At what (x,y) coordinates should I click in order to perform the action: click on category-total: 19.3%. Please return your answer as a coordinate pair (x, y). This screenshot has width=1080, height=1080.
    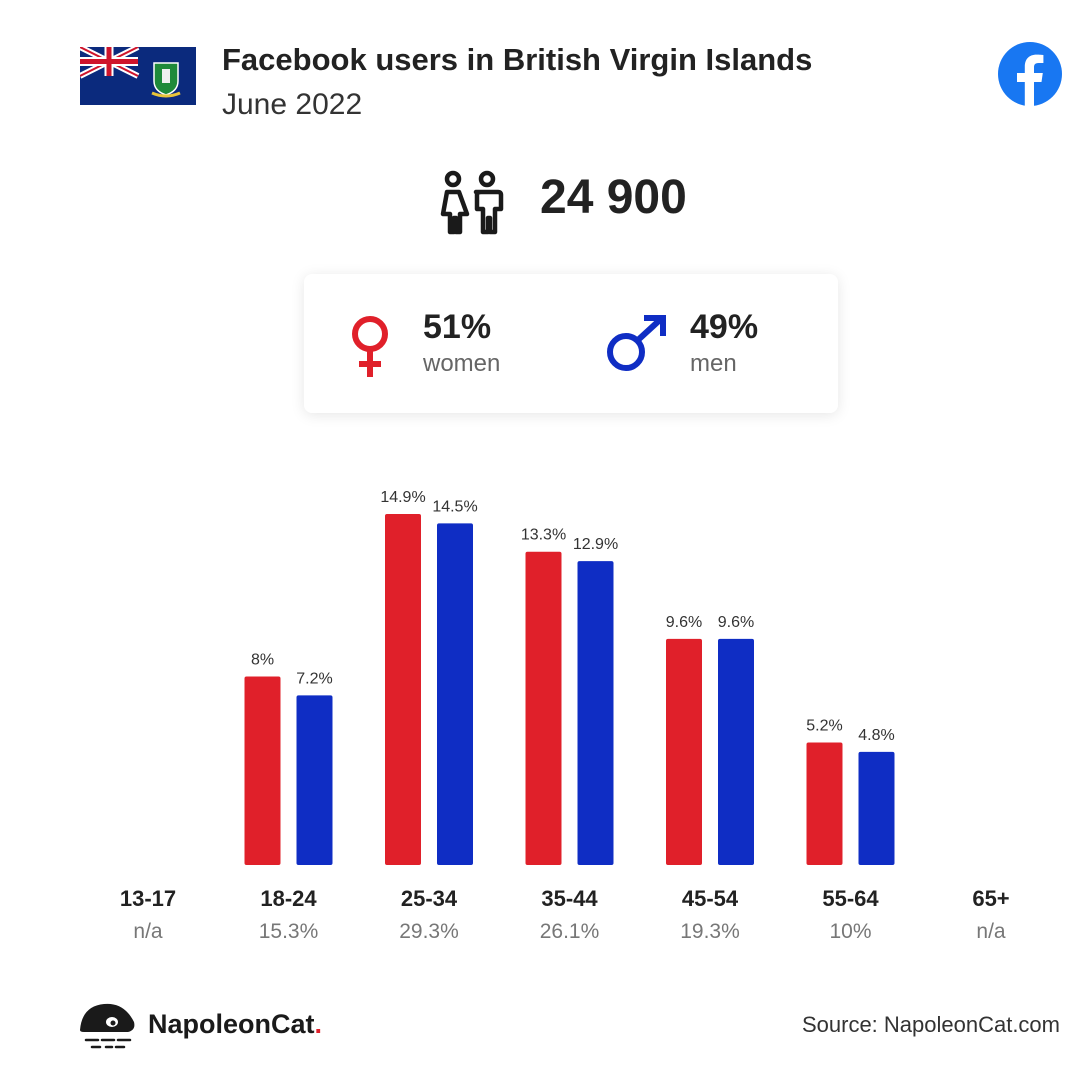
    Looking at the image, I should click on (710, 931).